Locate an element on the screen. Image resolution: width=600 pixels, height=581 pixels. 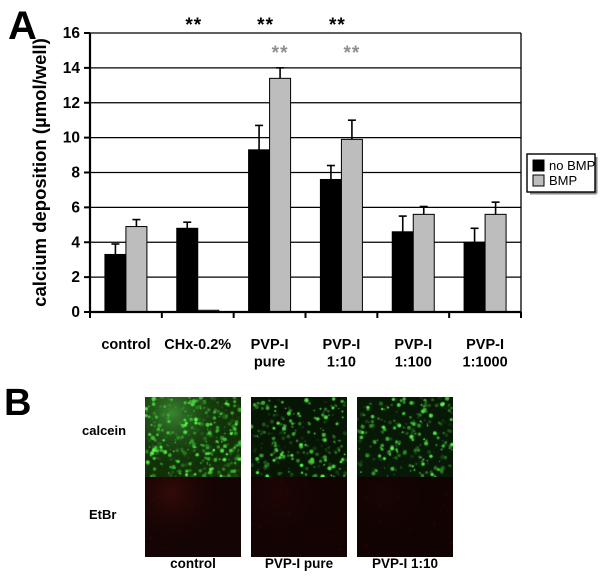
micrograph-column-pvpi-pure is located at coordinates (299, 477).